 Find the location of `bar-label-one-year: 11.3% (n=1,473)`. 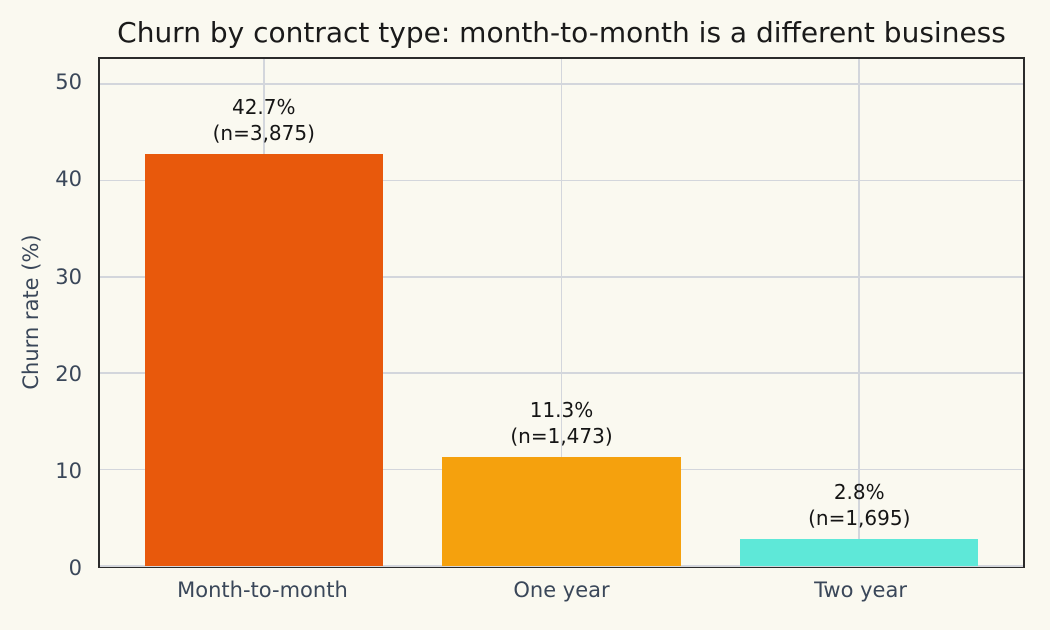

bar-label-one-year: 11.3% (n=1,473) is located at coordinates (561, 423).